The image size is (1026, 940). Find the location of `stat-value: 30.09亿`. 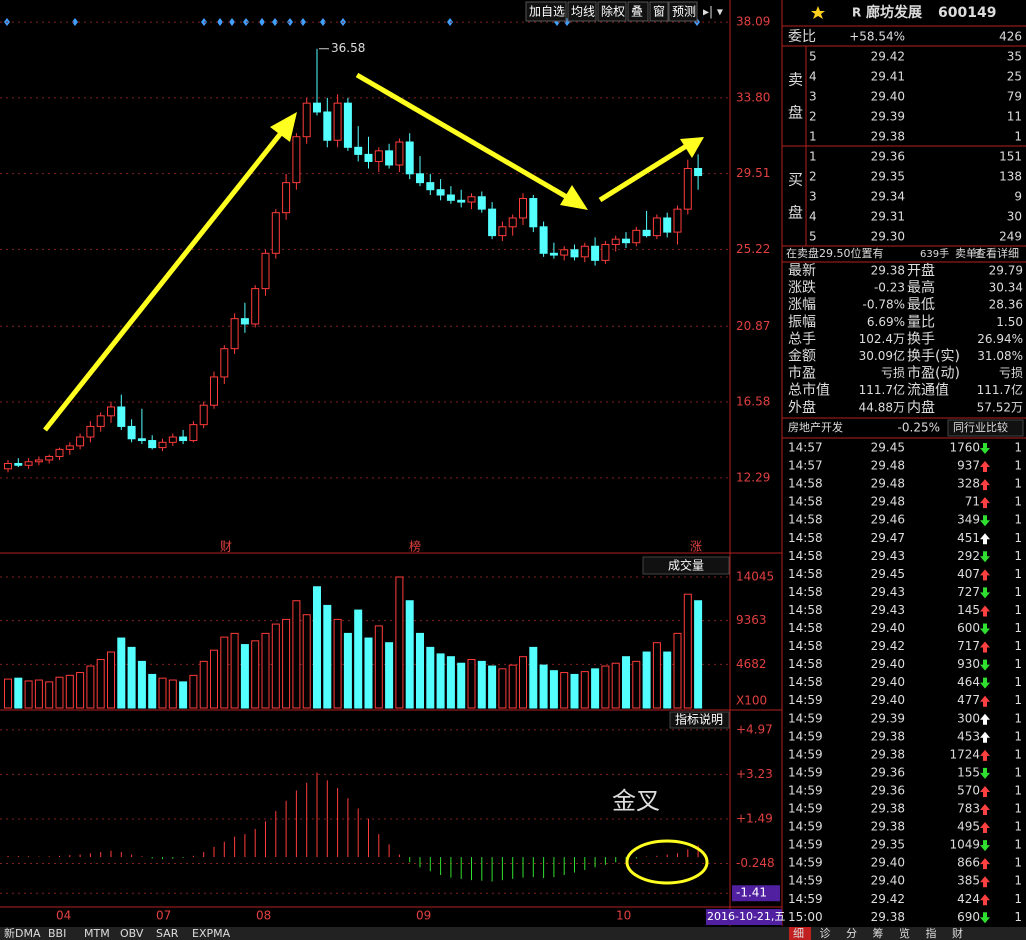

stat-value: 30.09亿 is located at coordinates (882, 355).